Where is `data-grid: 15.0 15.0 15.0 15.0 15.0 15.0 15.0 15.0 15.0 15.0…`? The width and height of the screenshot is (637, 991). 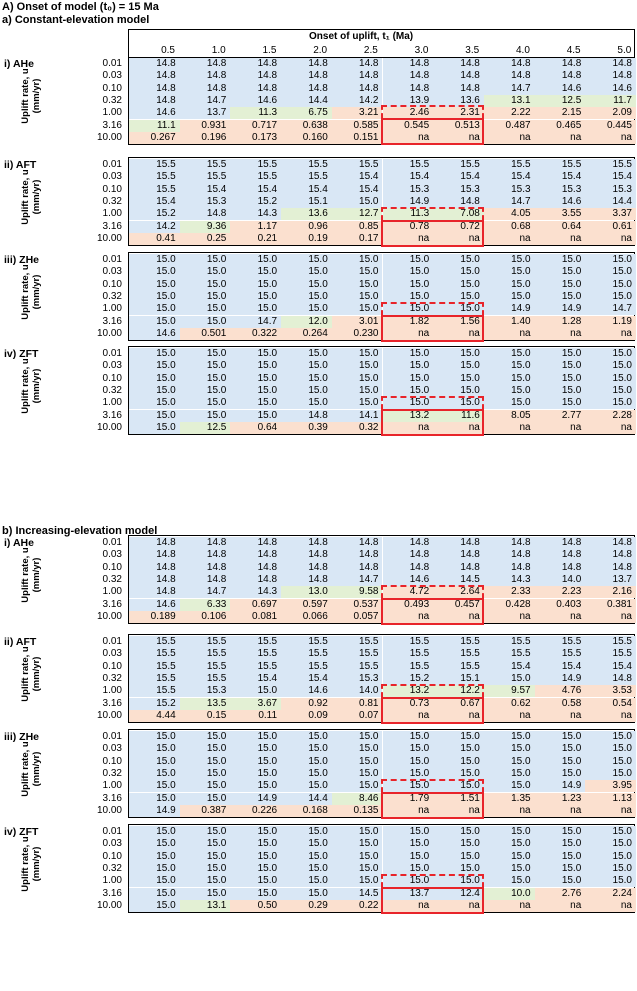
data-grid: 15.0 15.0 15.0 15.0 15.0 15.0 15.0 15.0 15.0 15.0… is located at coordinates (382, 297).